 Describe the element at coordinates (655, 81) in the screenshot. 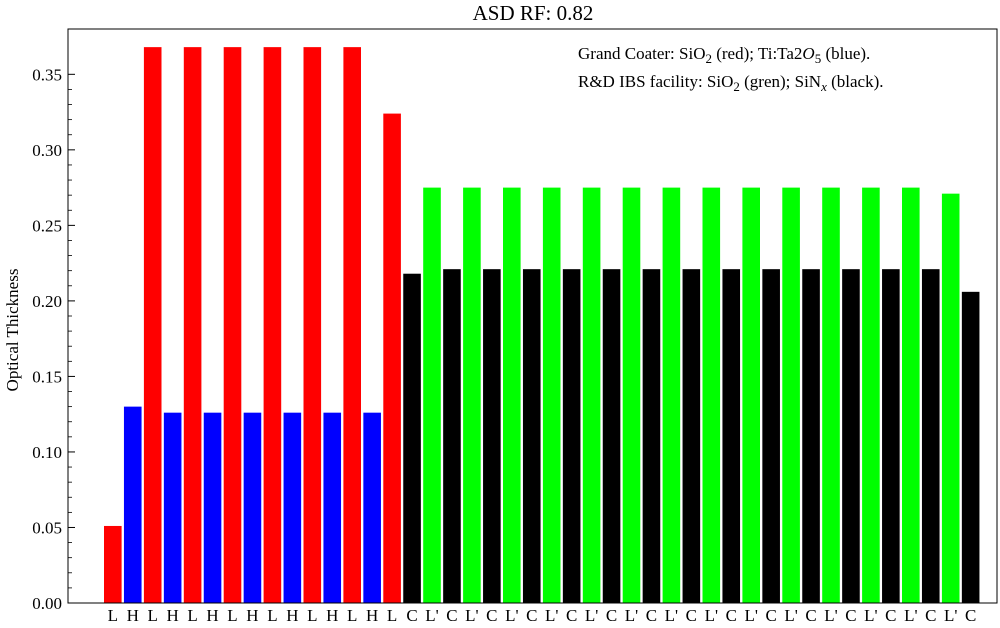

I see `legend-text-part: R&D IBS facility: SiO` at that location.